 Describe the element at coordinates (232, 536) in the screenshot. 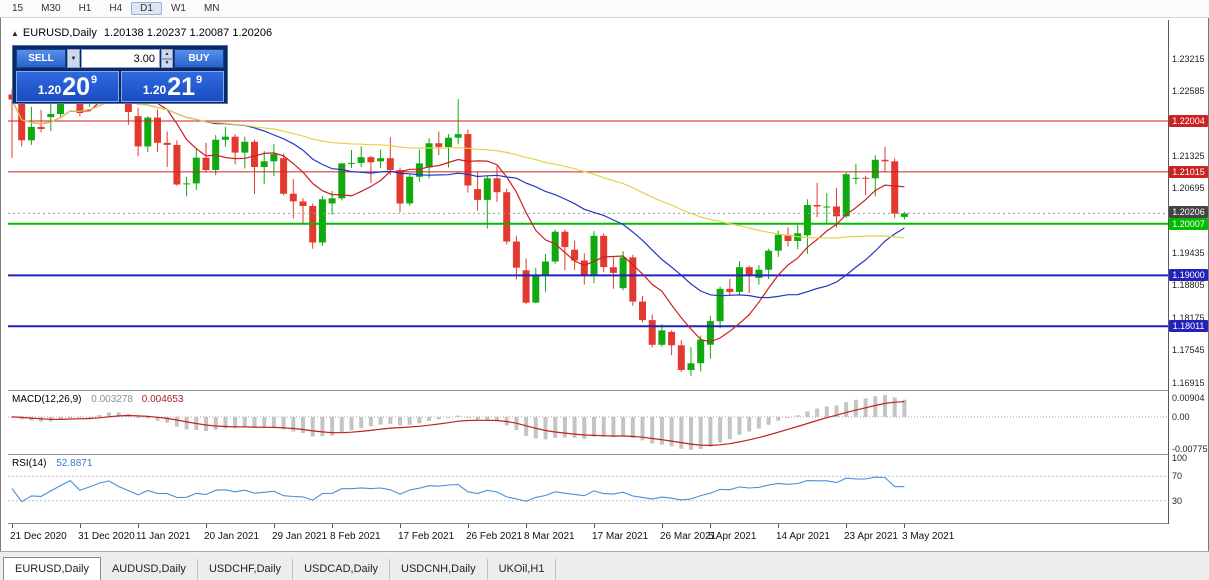

I see `time-label: 20 Jan 2021` at that location.